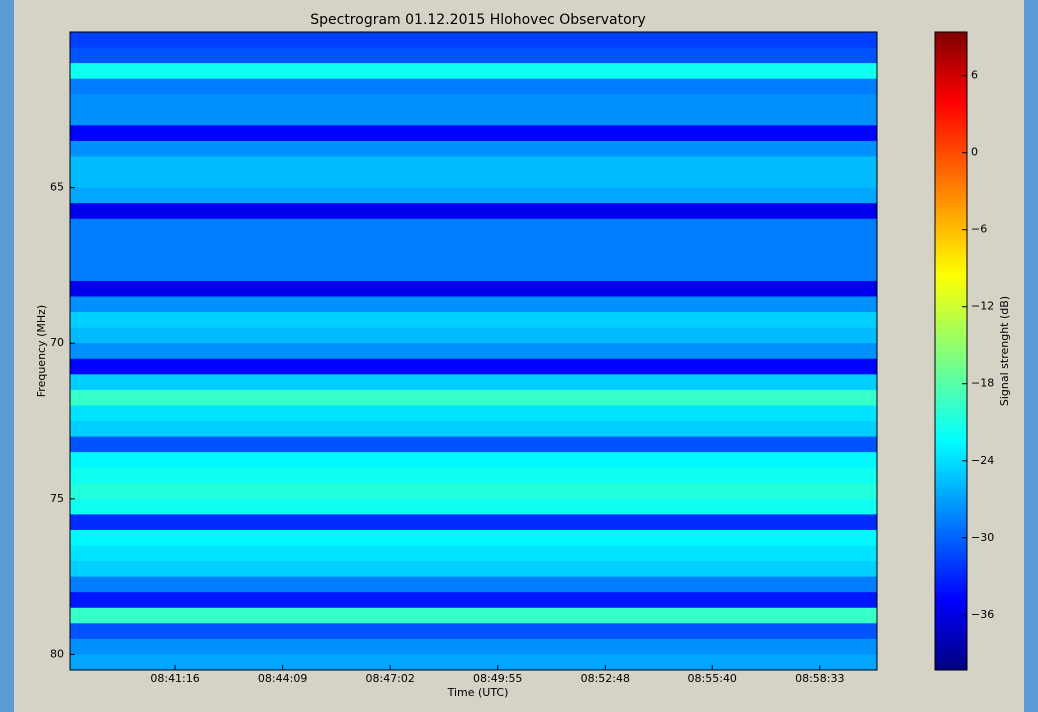  What do you see at coordinates (974, 75) in the screenshot?
I see `colorbar-tick-label: 6` at bounding box center [974, 75].